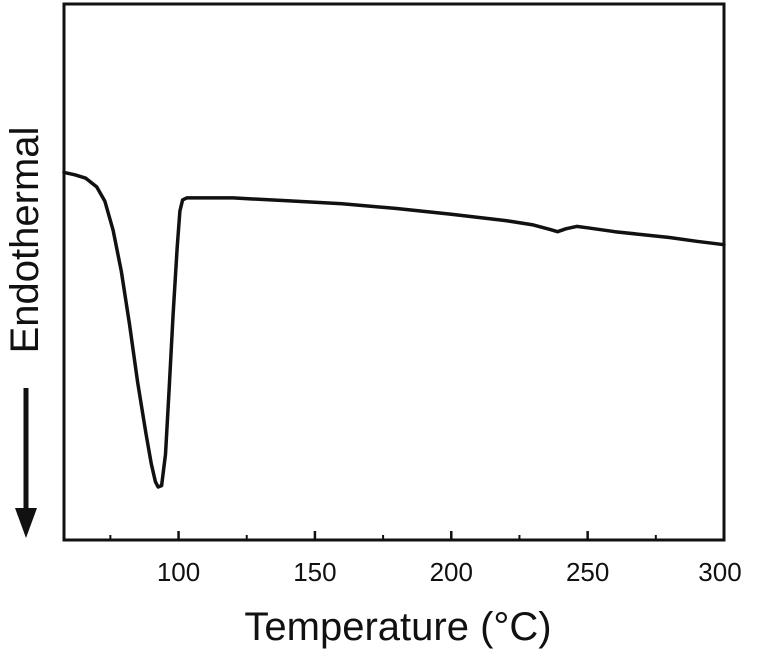 This screenshot has height=651, width=757. What do you see at coordinates (178, 572) in the screenshot?
I see `x-tick-label-100: 100` at bounding box center [178, 572].